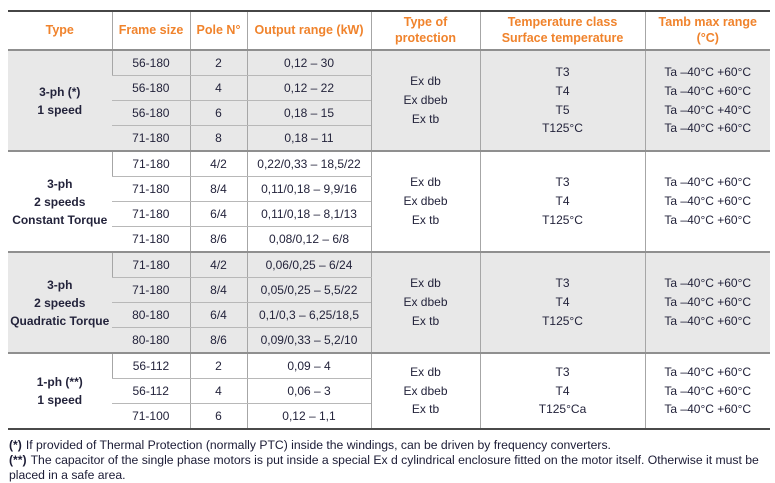 The image size is (775, 483). I want to click on output-range-cell: 0,11/0,18 – 8,1/13, so click(308, 214).